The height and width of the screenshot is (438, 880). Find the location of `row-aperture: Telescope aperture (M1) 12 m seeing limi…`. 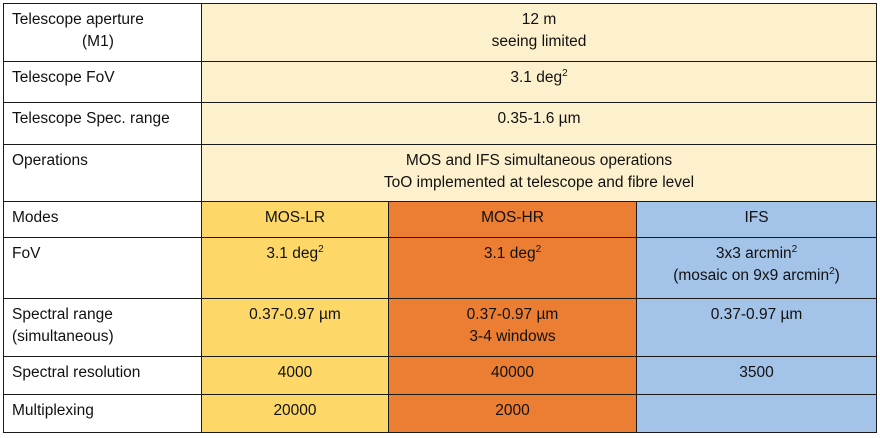

row-aperture: Telescope aperture (M1) 12 m seeing limi… is located at coordinates (440, 32).